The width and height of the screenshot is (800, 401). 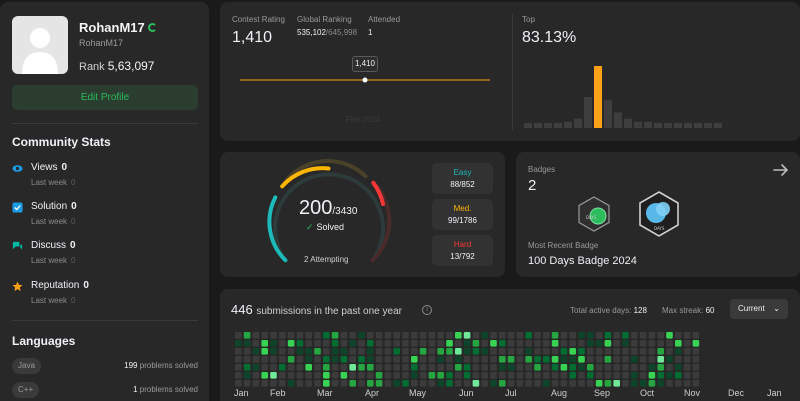 I want to click on language-tag: C++, so click(x=26, y=390).